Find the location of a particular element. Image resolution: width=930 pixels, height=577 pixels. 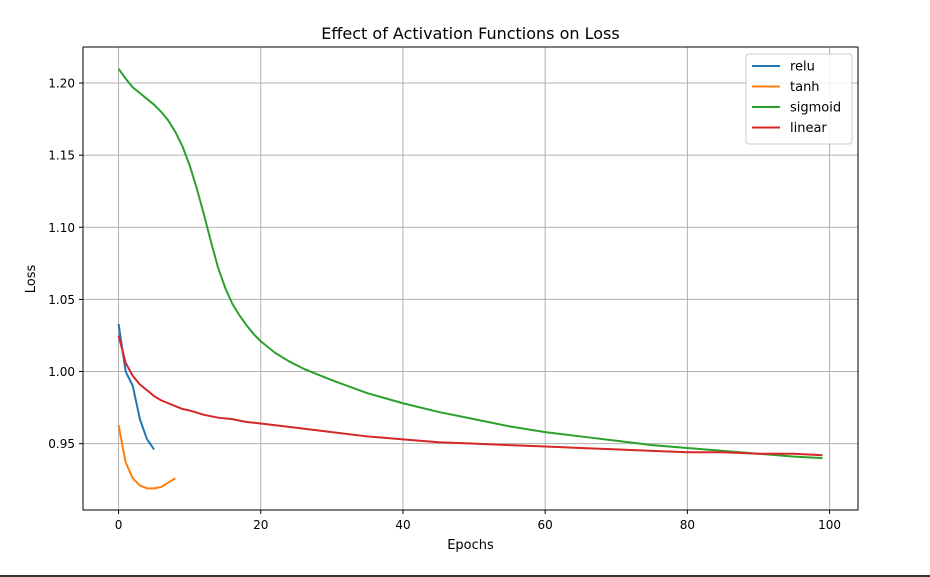

x-tick-label: 20 is located at coordinates (260, 525).